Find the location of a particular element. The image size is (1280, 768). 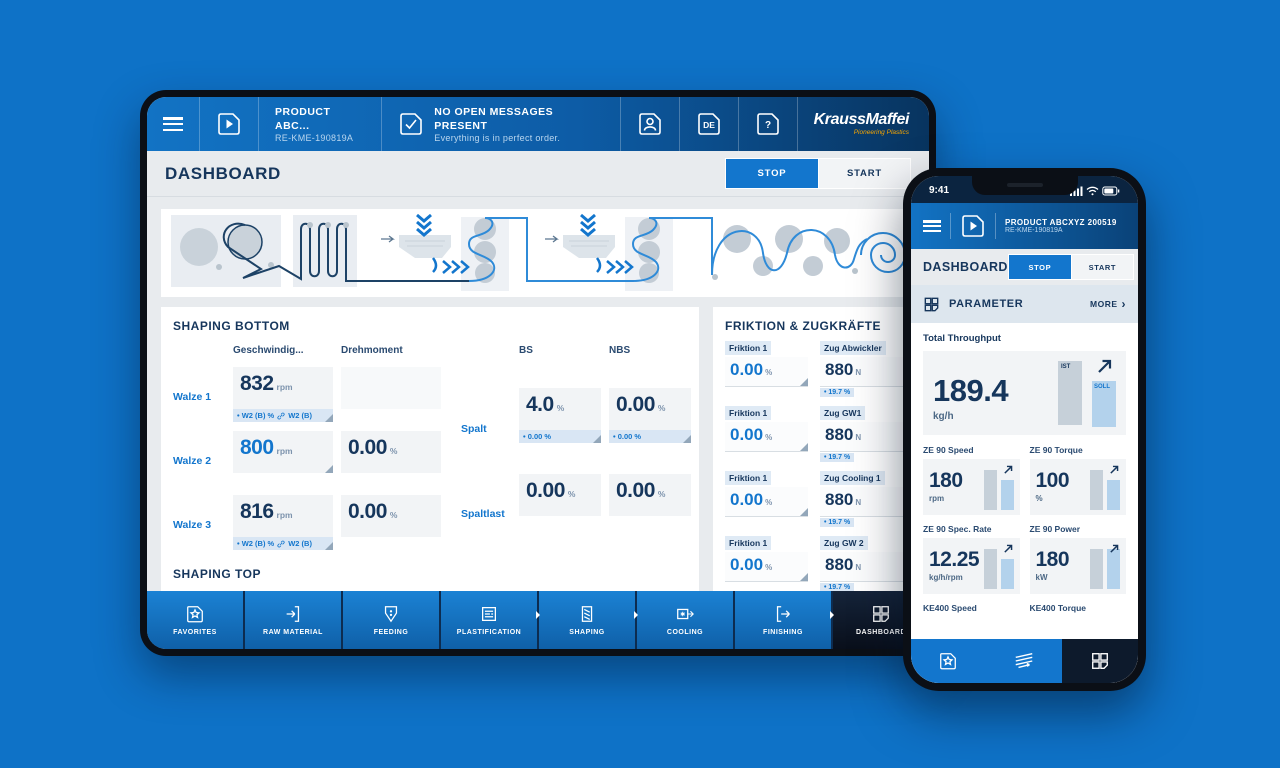

user-button is located at coordinates (649, 124).